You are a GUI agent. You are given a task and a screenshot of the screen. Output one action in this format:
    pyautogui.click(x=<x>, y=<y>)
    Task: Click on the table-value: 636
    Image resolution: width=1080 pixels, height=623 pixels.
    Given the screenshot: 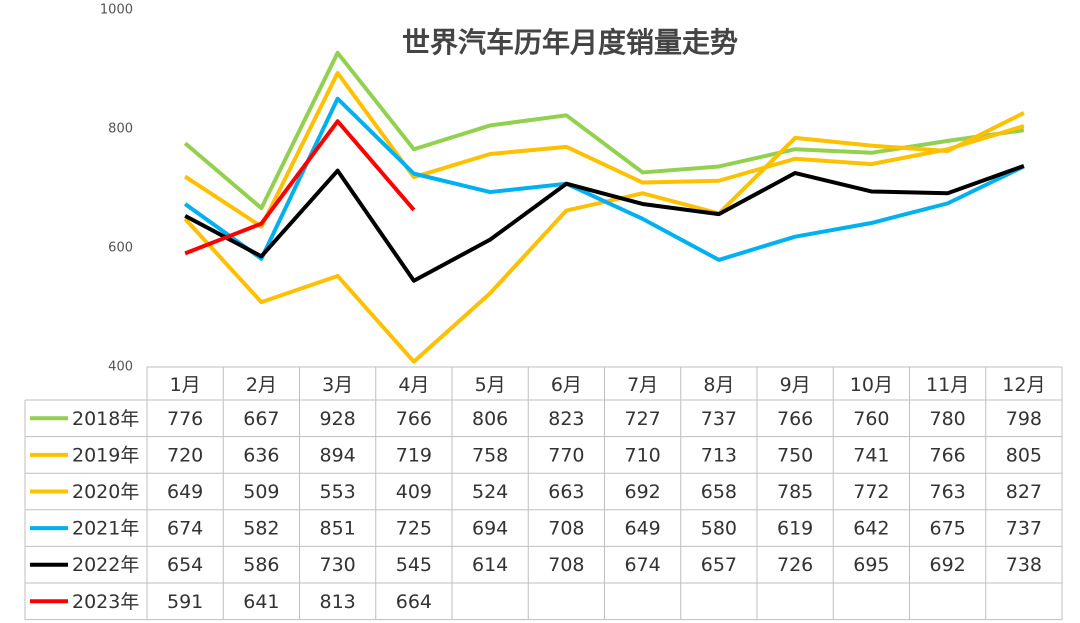 What is the action you would take?
    pyautogui.click(x=261, y=455)
    